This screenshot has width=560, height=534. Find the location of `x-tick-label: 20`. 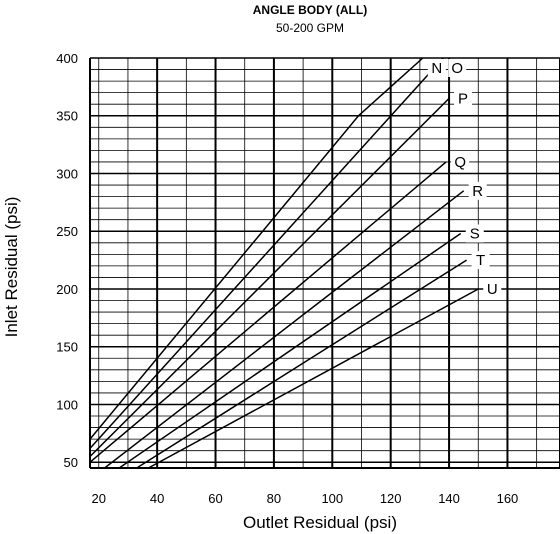

x-tick-label: 20 is located at coordinates (99, 498).